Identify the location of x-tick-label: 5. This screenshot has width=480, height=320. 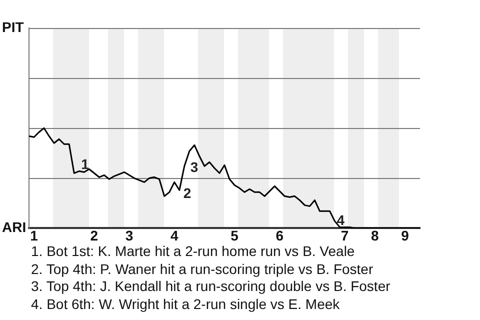
(234, 235).